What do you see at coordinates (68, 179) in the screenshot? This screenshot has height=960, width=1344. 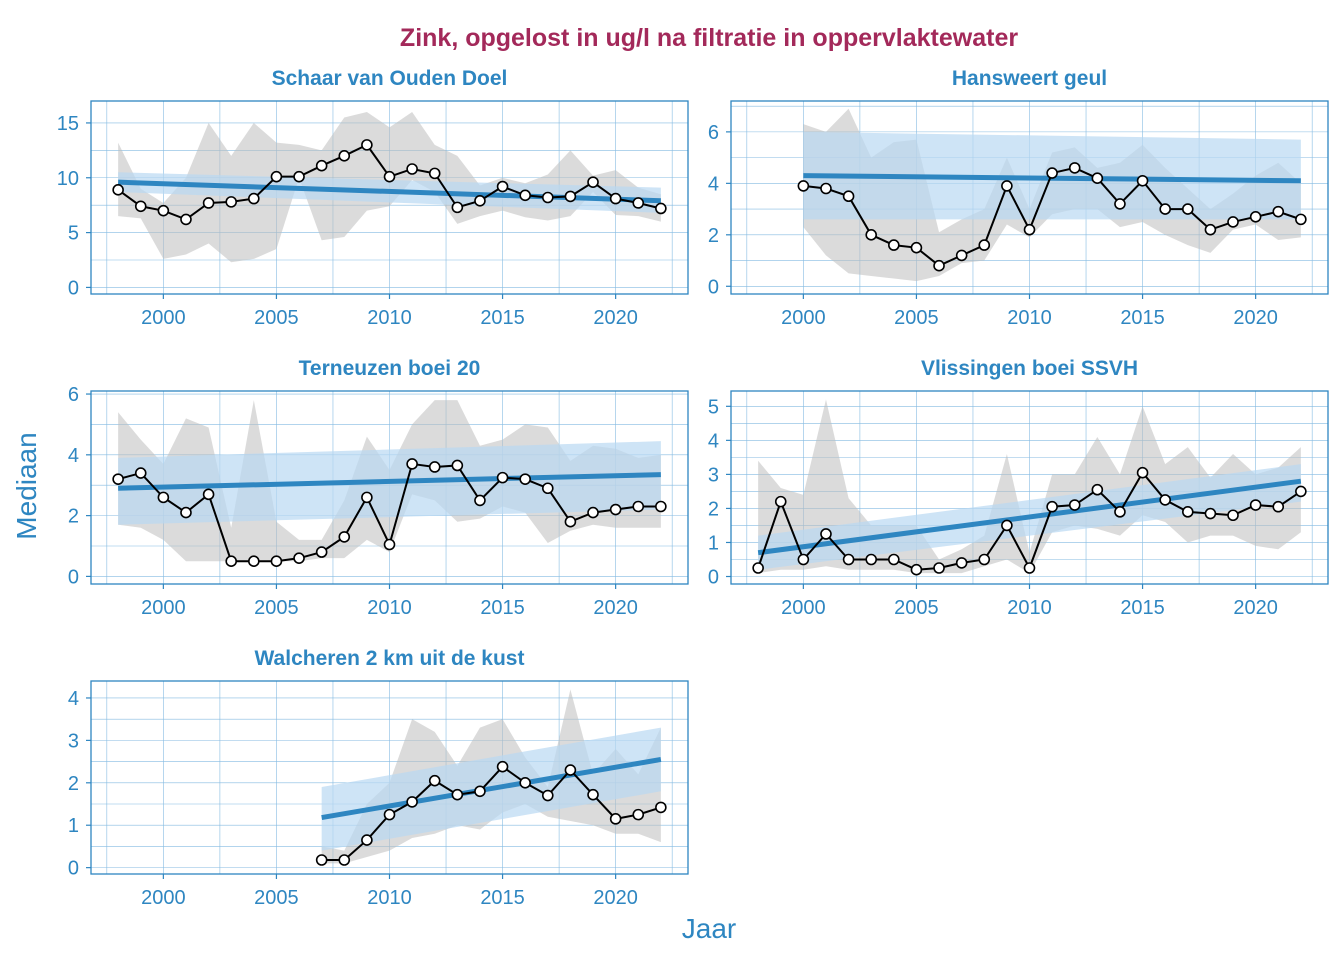 I see `y-tick-label: 10` at bounding box center [68, 179].